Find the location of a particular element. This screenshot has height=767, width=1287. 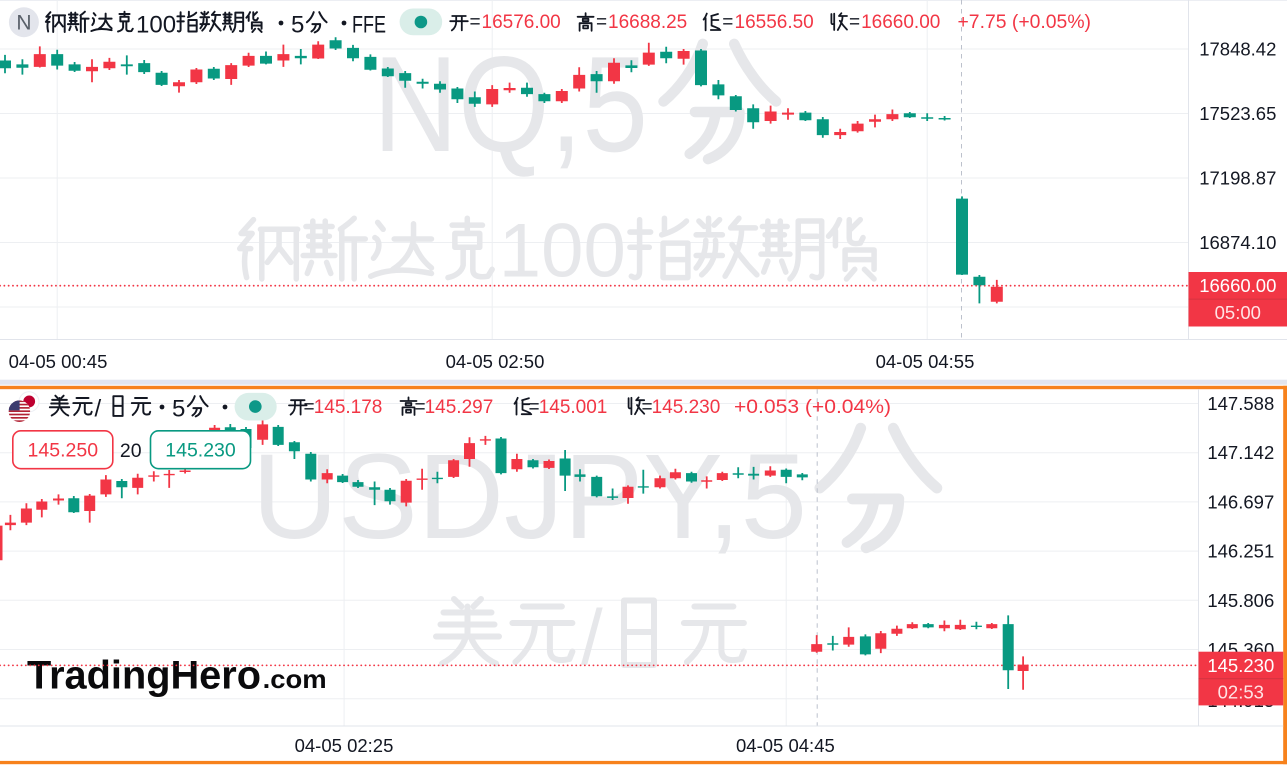

svg-text: 04-05 04:55 is located at coordinates (925, 361).